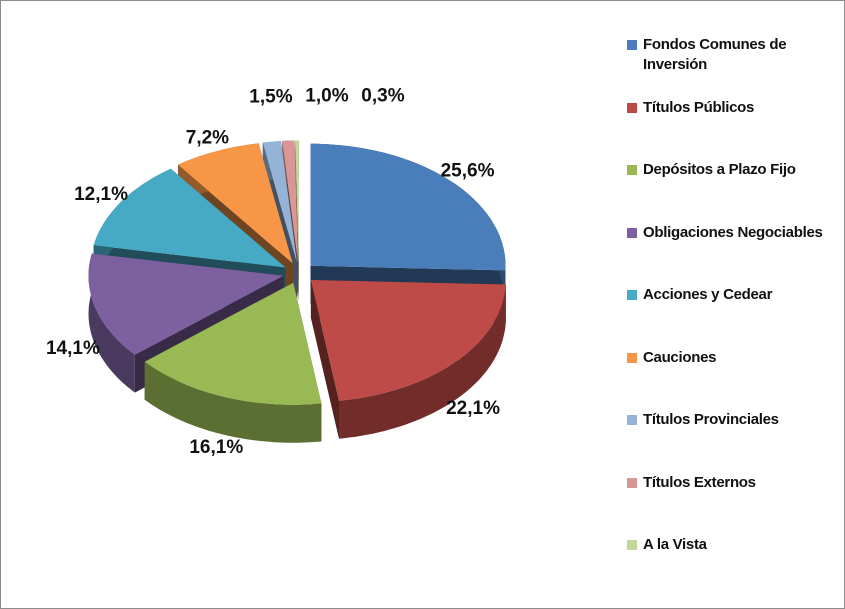  What do you see at coordinates (73, 348) in the screenshot?
I see `data-label: 14,1%` at bounding box center [73, 348].